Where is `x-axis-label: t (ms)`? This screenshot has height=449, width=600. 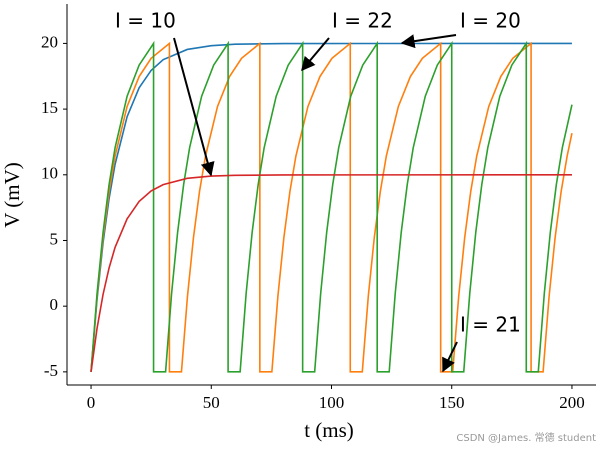
x-axis-label: t (ms) is located at coordinates (329, 430).